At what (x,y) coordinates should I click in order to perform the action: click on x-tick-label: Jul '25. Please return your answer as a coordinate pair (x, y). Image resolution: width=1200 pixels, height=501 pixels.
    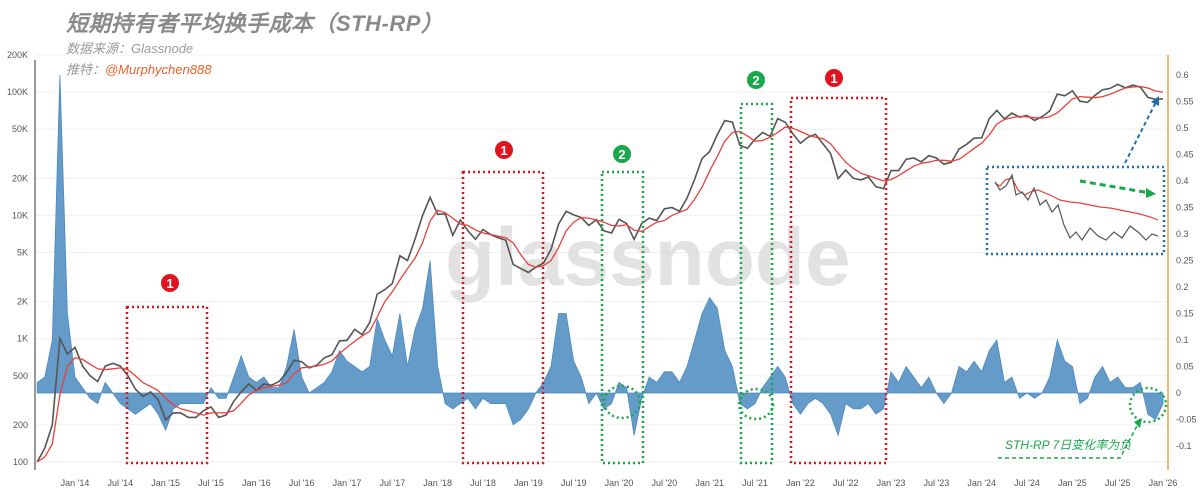
    Looking at the image, I should click on (1118, 483).